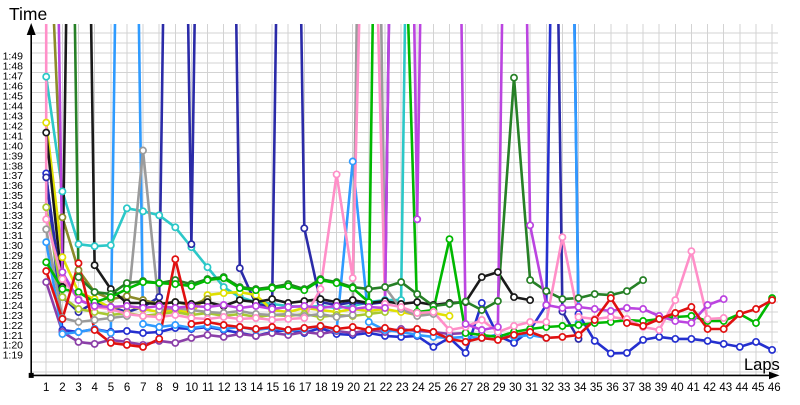 This screenshot has width=800, height=405. What do you see at coordinates (13, 206) in the screenshot?
I see `svg-text: 1:34` at bounding box center [13, 206].